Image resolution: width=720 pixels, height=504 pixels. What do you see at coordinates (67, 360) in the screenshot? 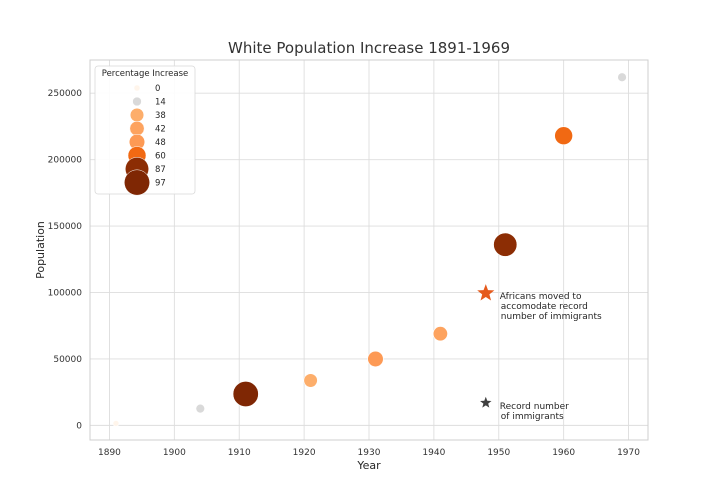
I see `y-tick-label: 50000` at bounding box center [67, 360].